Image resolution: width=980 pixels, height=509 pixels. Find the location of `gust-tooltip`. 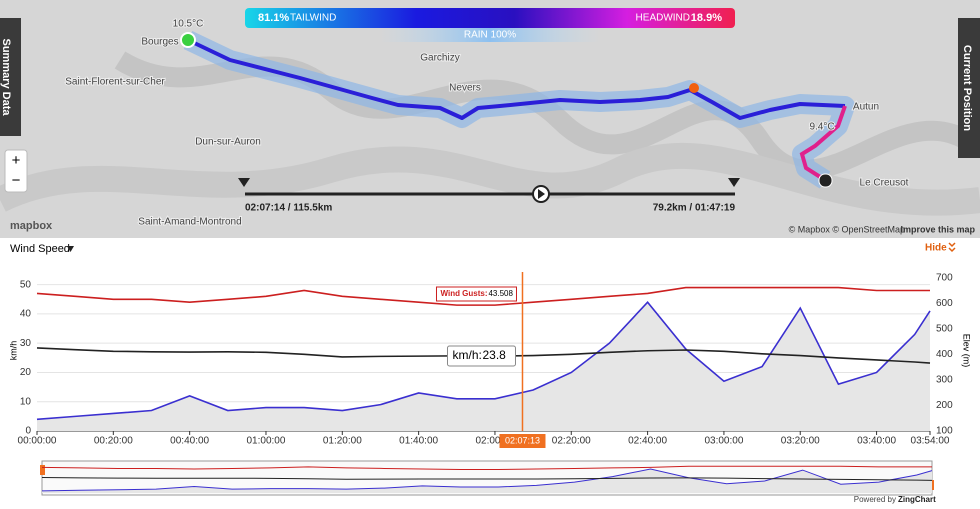

gust-tooltip is located at coordinates (476, 294).